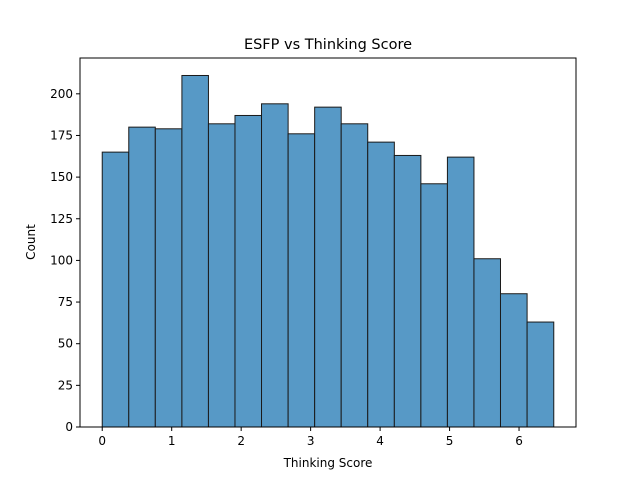 The height and width of the screenshot is (480, 640). Describe the element at coordinates (61, 94) in the screenshot. I see `y-tick-label: 200` at that location.